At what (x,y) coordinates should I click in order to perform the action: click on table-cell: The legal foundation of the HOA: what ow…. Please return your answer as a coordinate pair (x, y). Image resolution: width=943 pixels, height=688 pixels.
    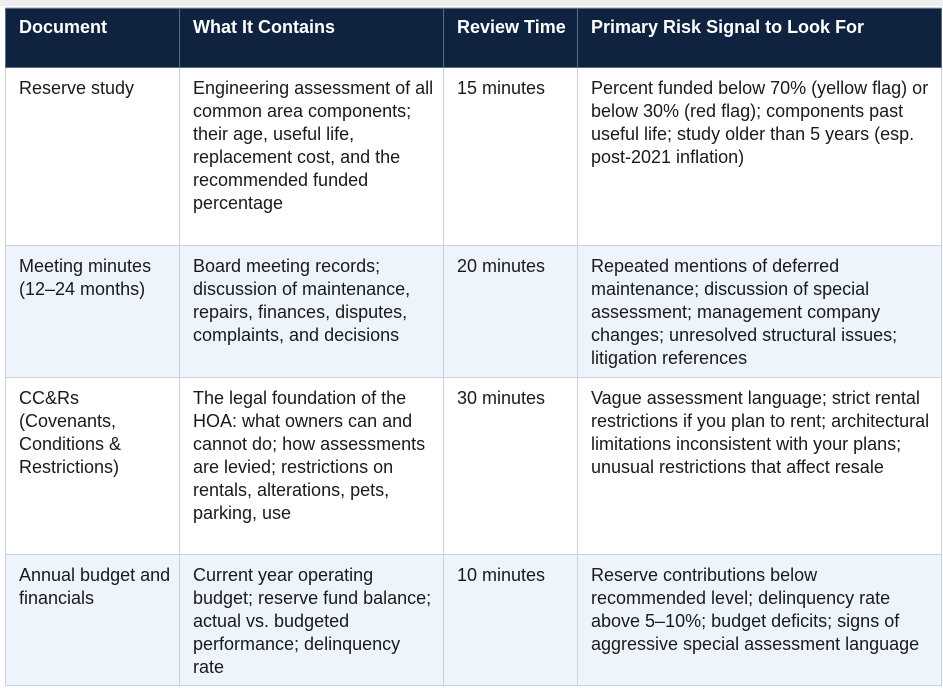
    Looking at the image, I should click on (311, 466).